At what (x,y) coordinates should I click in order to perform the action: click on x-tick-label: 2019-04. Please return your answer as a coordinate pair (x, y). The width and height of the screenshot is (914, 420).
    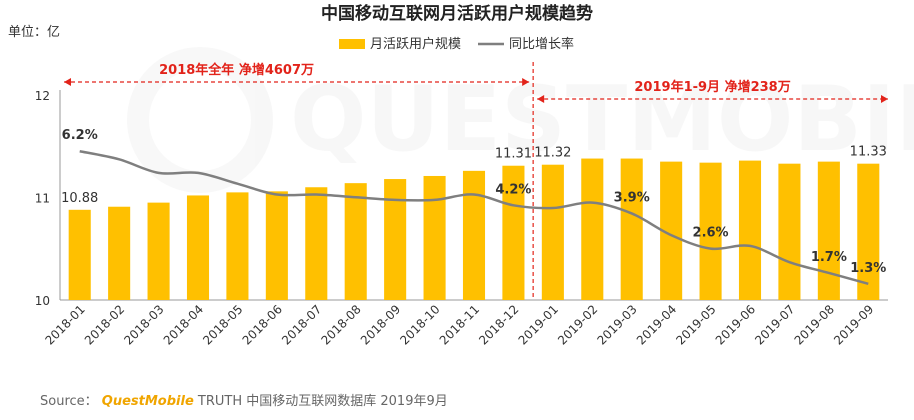
    Looking at the image, I should click on (656, 324).